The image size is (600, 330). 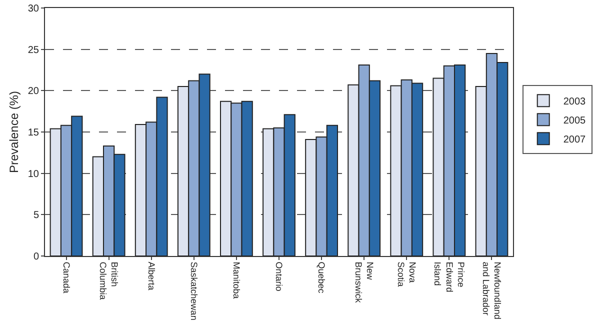 I want to click on legend-label: 2003, so click(x=574, y=102).